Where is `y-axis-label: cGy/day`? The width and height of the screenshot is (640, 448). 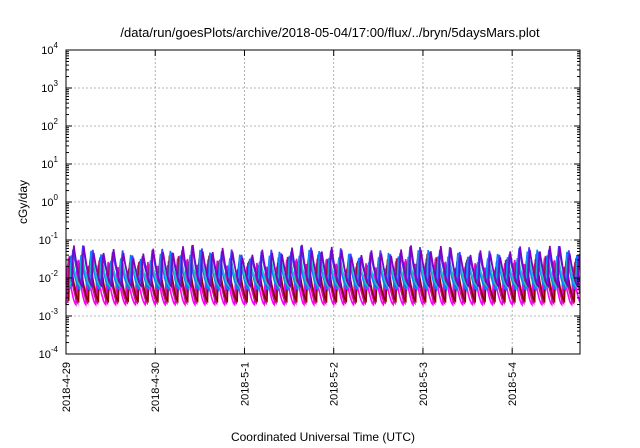 y-axis-label: cGy/day is located at coordinates (23, 202).